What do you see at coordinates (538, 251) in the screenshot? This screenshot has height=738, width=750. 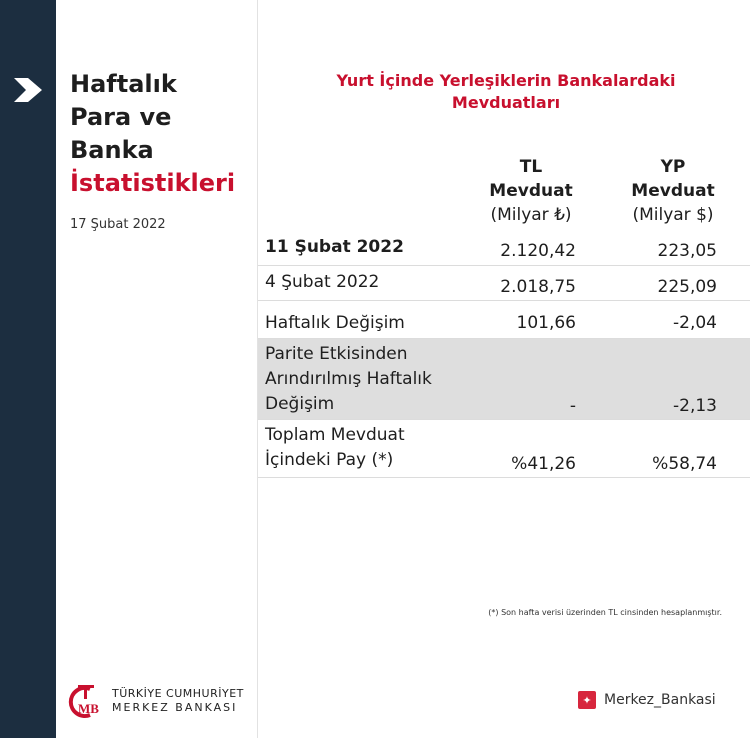 I see `tl-value: 2.120,42` at bounding box center [538, 251].